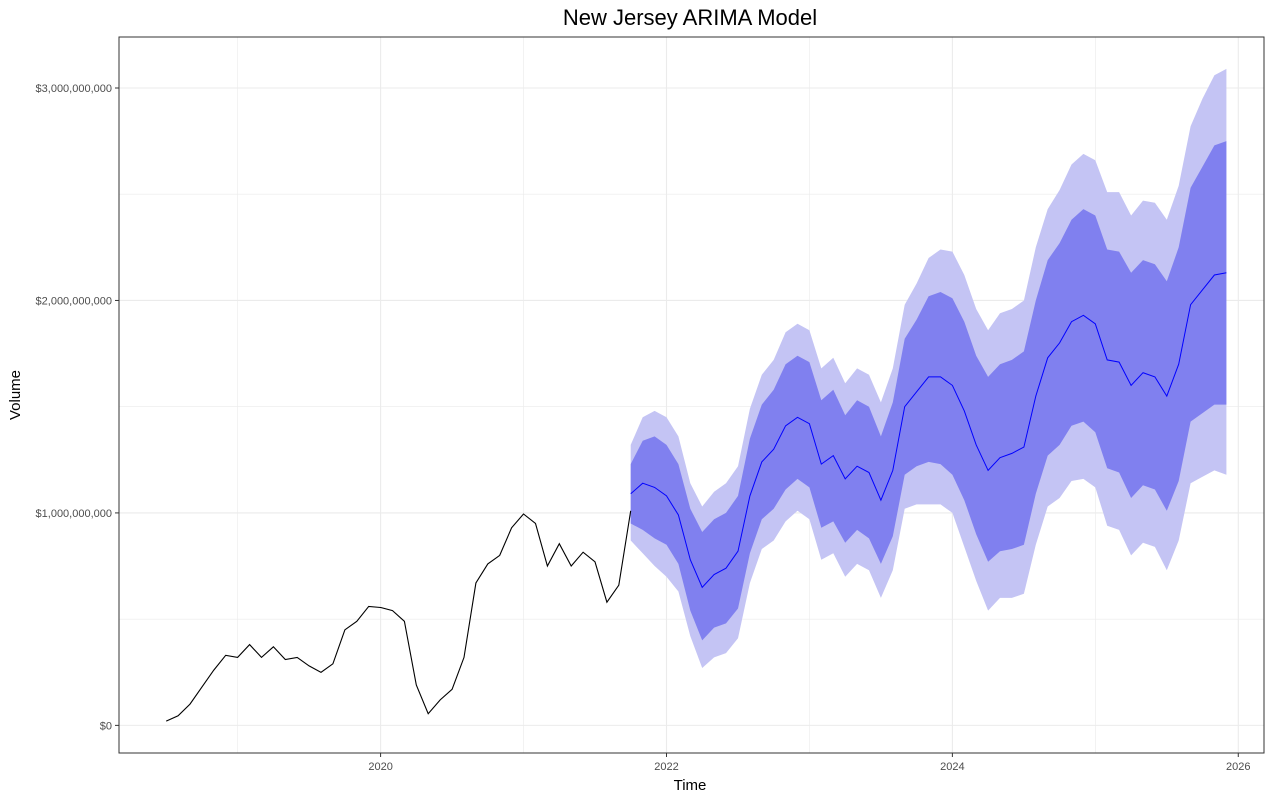  Describe the element at coordinates (74, 301) in the screenshot. I see `y-tick-label: $2,000,000,000` at that location.